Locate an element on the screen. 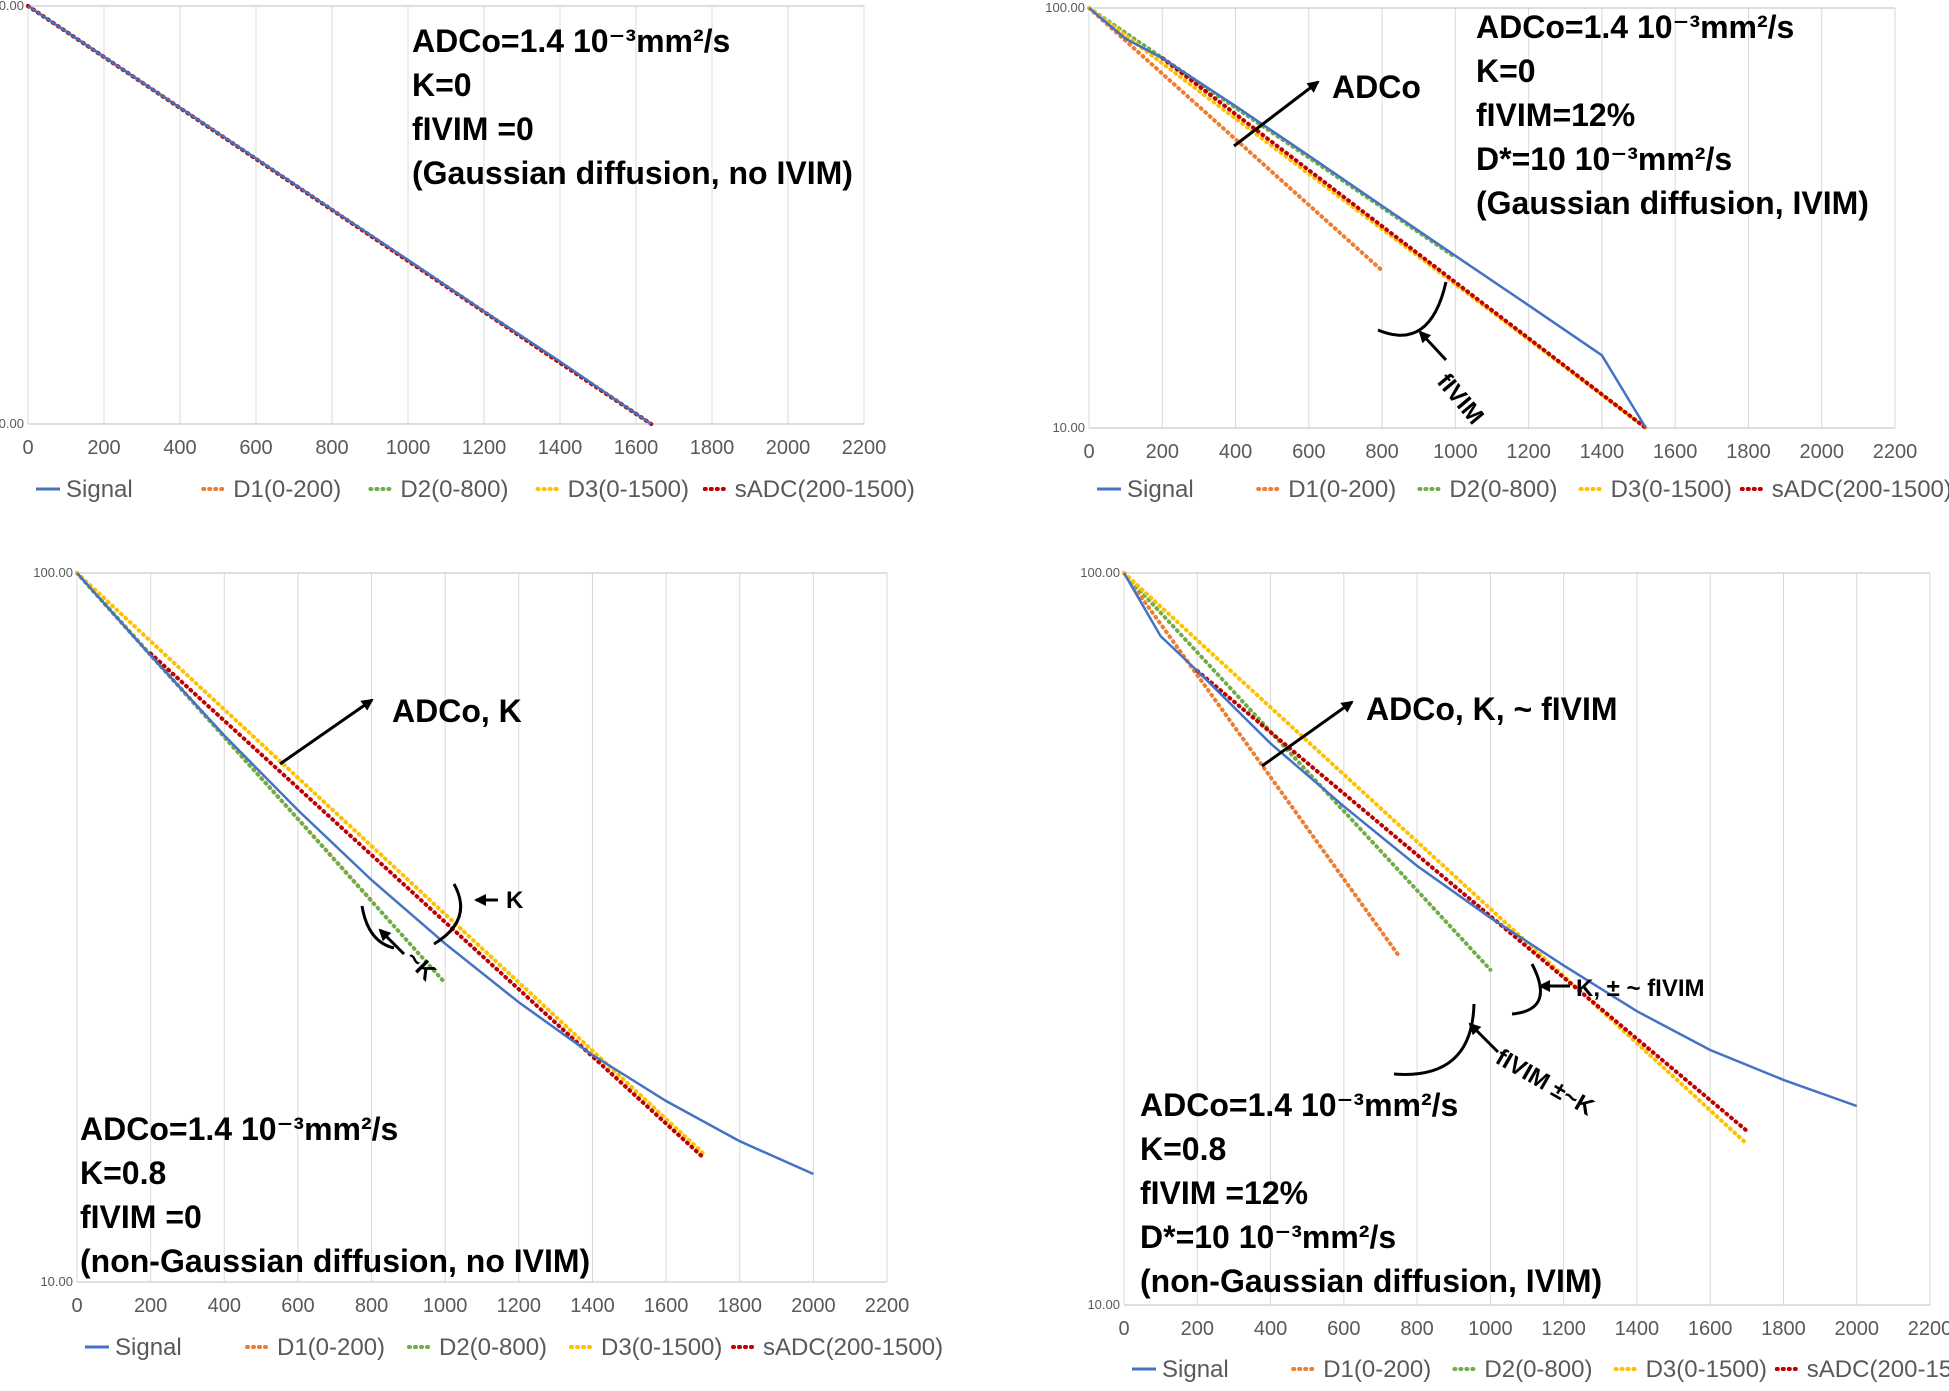  bracket-k is located at coordinates (448, 914).